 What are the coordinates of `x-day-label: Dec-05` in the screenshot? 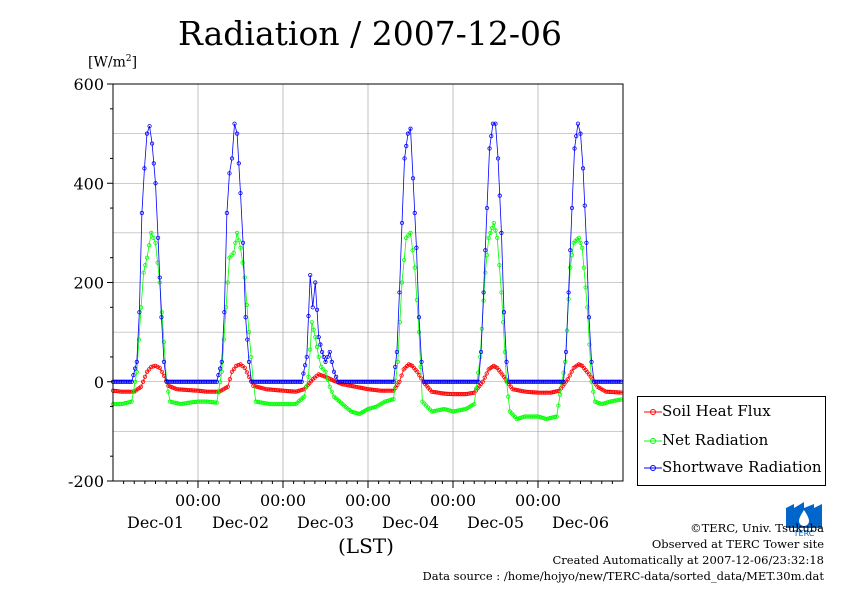 It's located at (495, 522).